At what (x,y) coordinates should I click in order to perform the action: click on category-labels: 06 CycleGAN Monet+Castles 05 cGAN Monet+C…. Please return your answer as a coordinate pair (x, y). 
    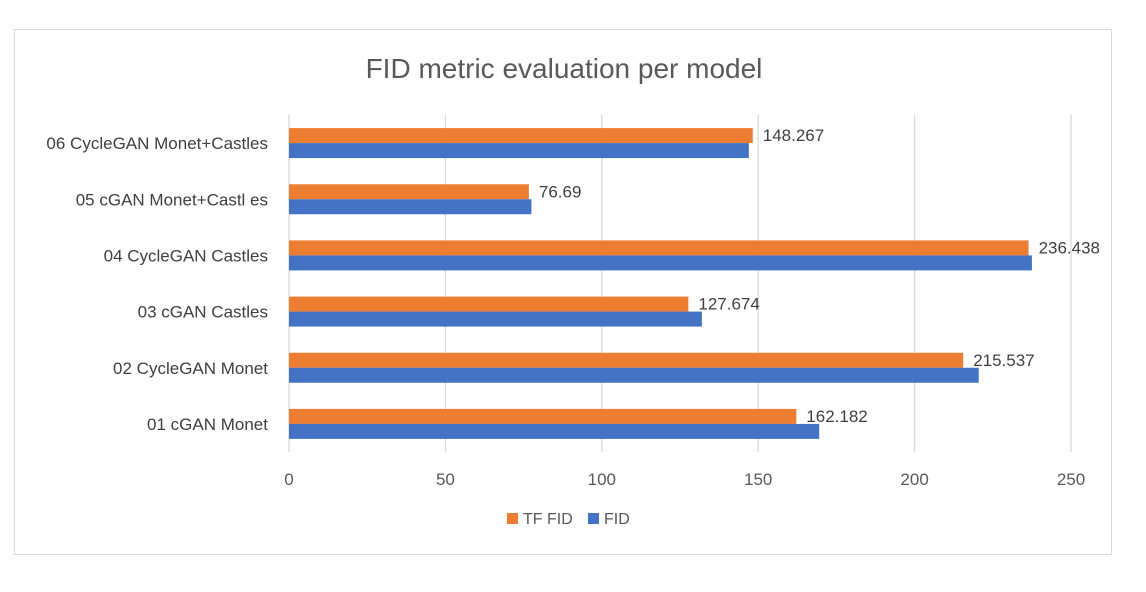
    Looking at the image, I should click on (157, 284).